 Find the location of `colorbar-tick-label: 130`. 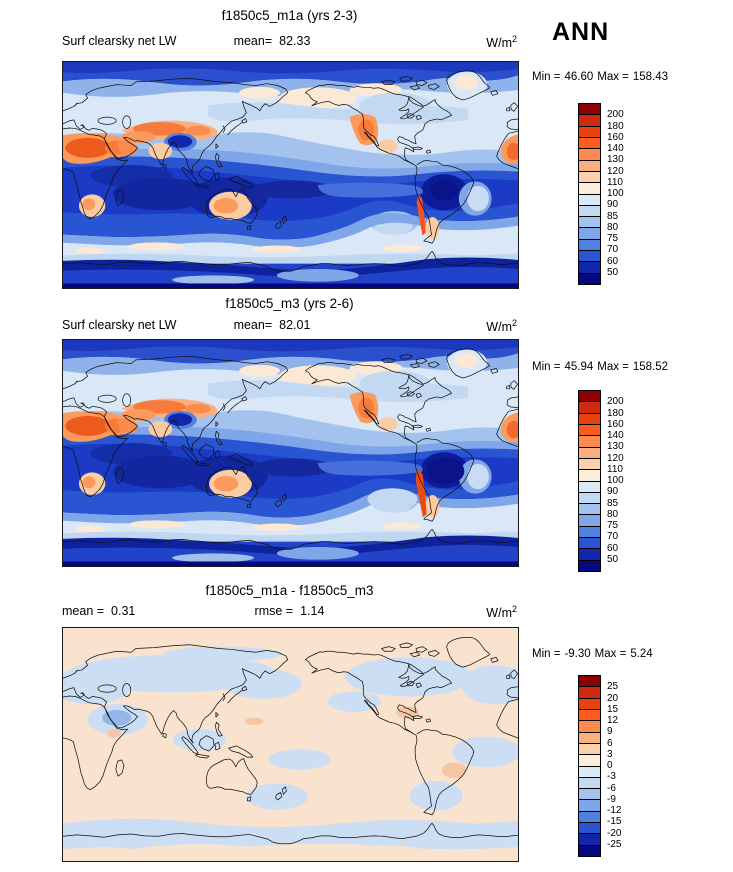

colorbar-tick-label: 130 is located at coordinates (615, 447).